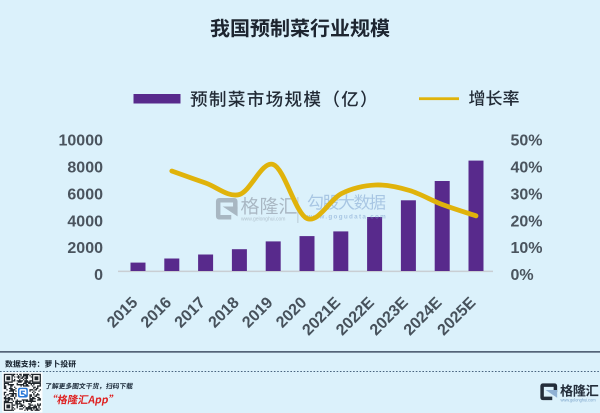  Describe the element at coordinates (346, 217) in the screenshot. I see `svg-text: www.gogudata.com` at that location.